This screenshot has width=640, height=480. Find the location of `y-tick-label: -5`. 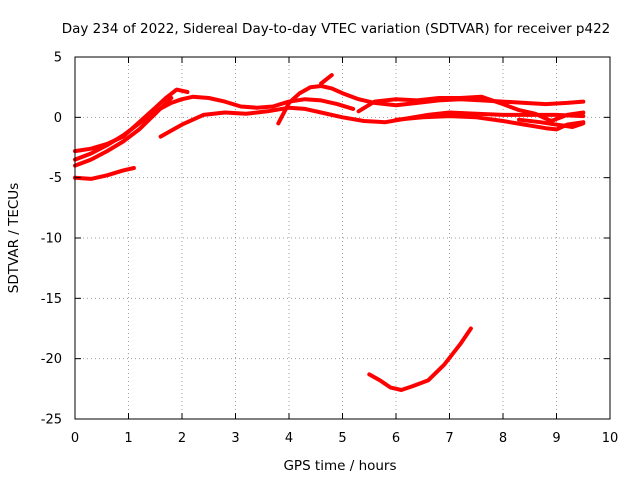

y-tick-label: -5 is located at coordinates (55, 178).